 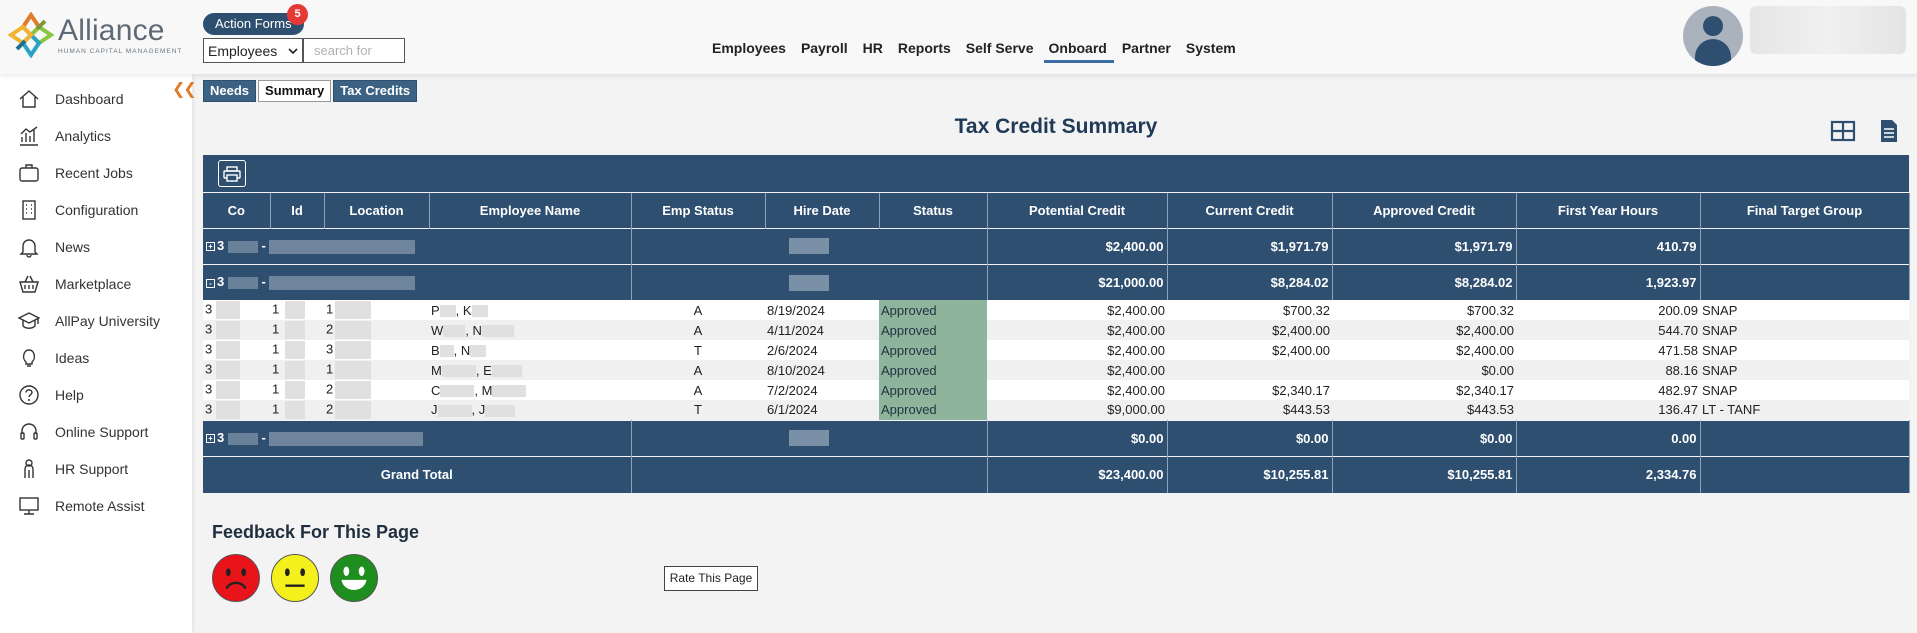 I want to click on action-forms-button: Action Forms, so click(x=253, y=24).